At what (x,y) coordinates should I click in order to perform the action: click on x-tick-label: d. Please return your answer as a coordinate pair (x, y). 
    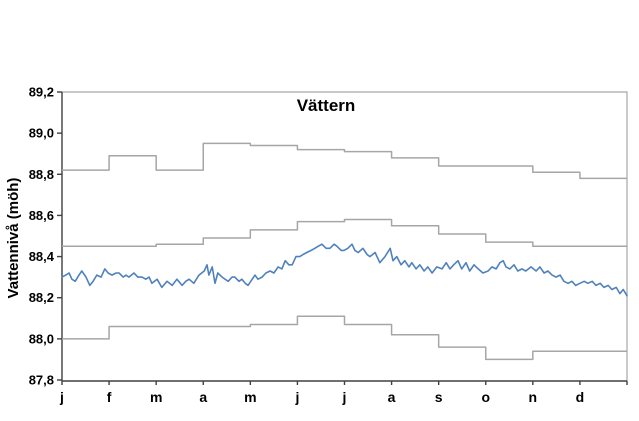
    Looking at the image, I should click on (580, 397).